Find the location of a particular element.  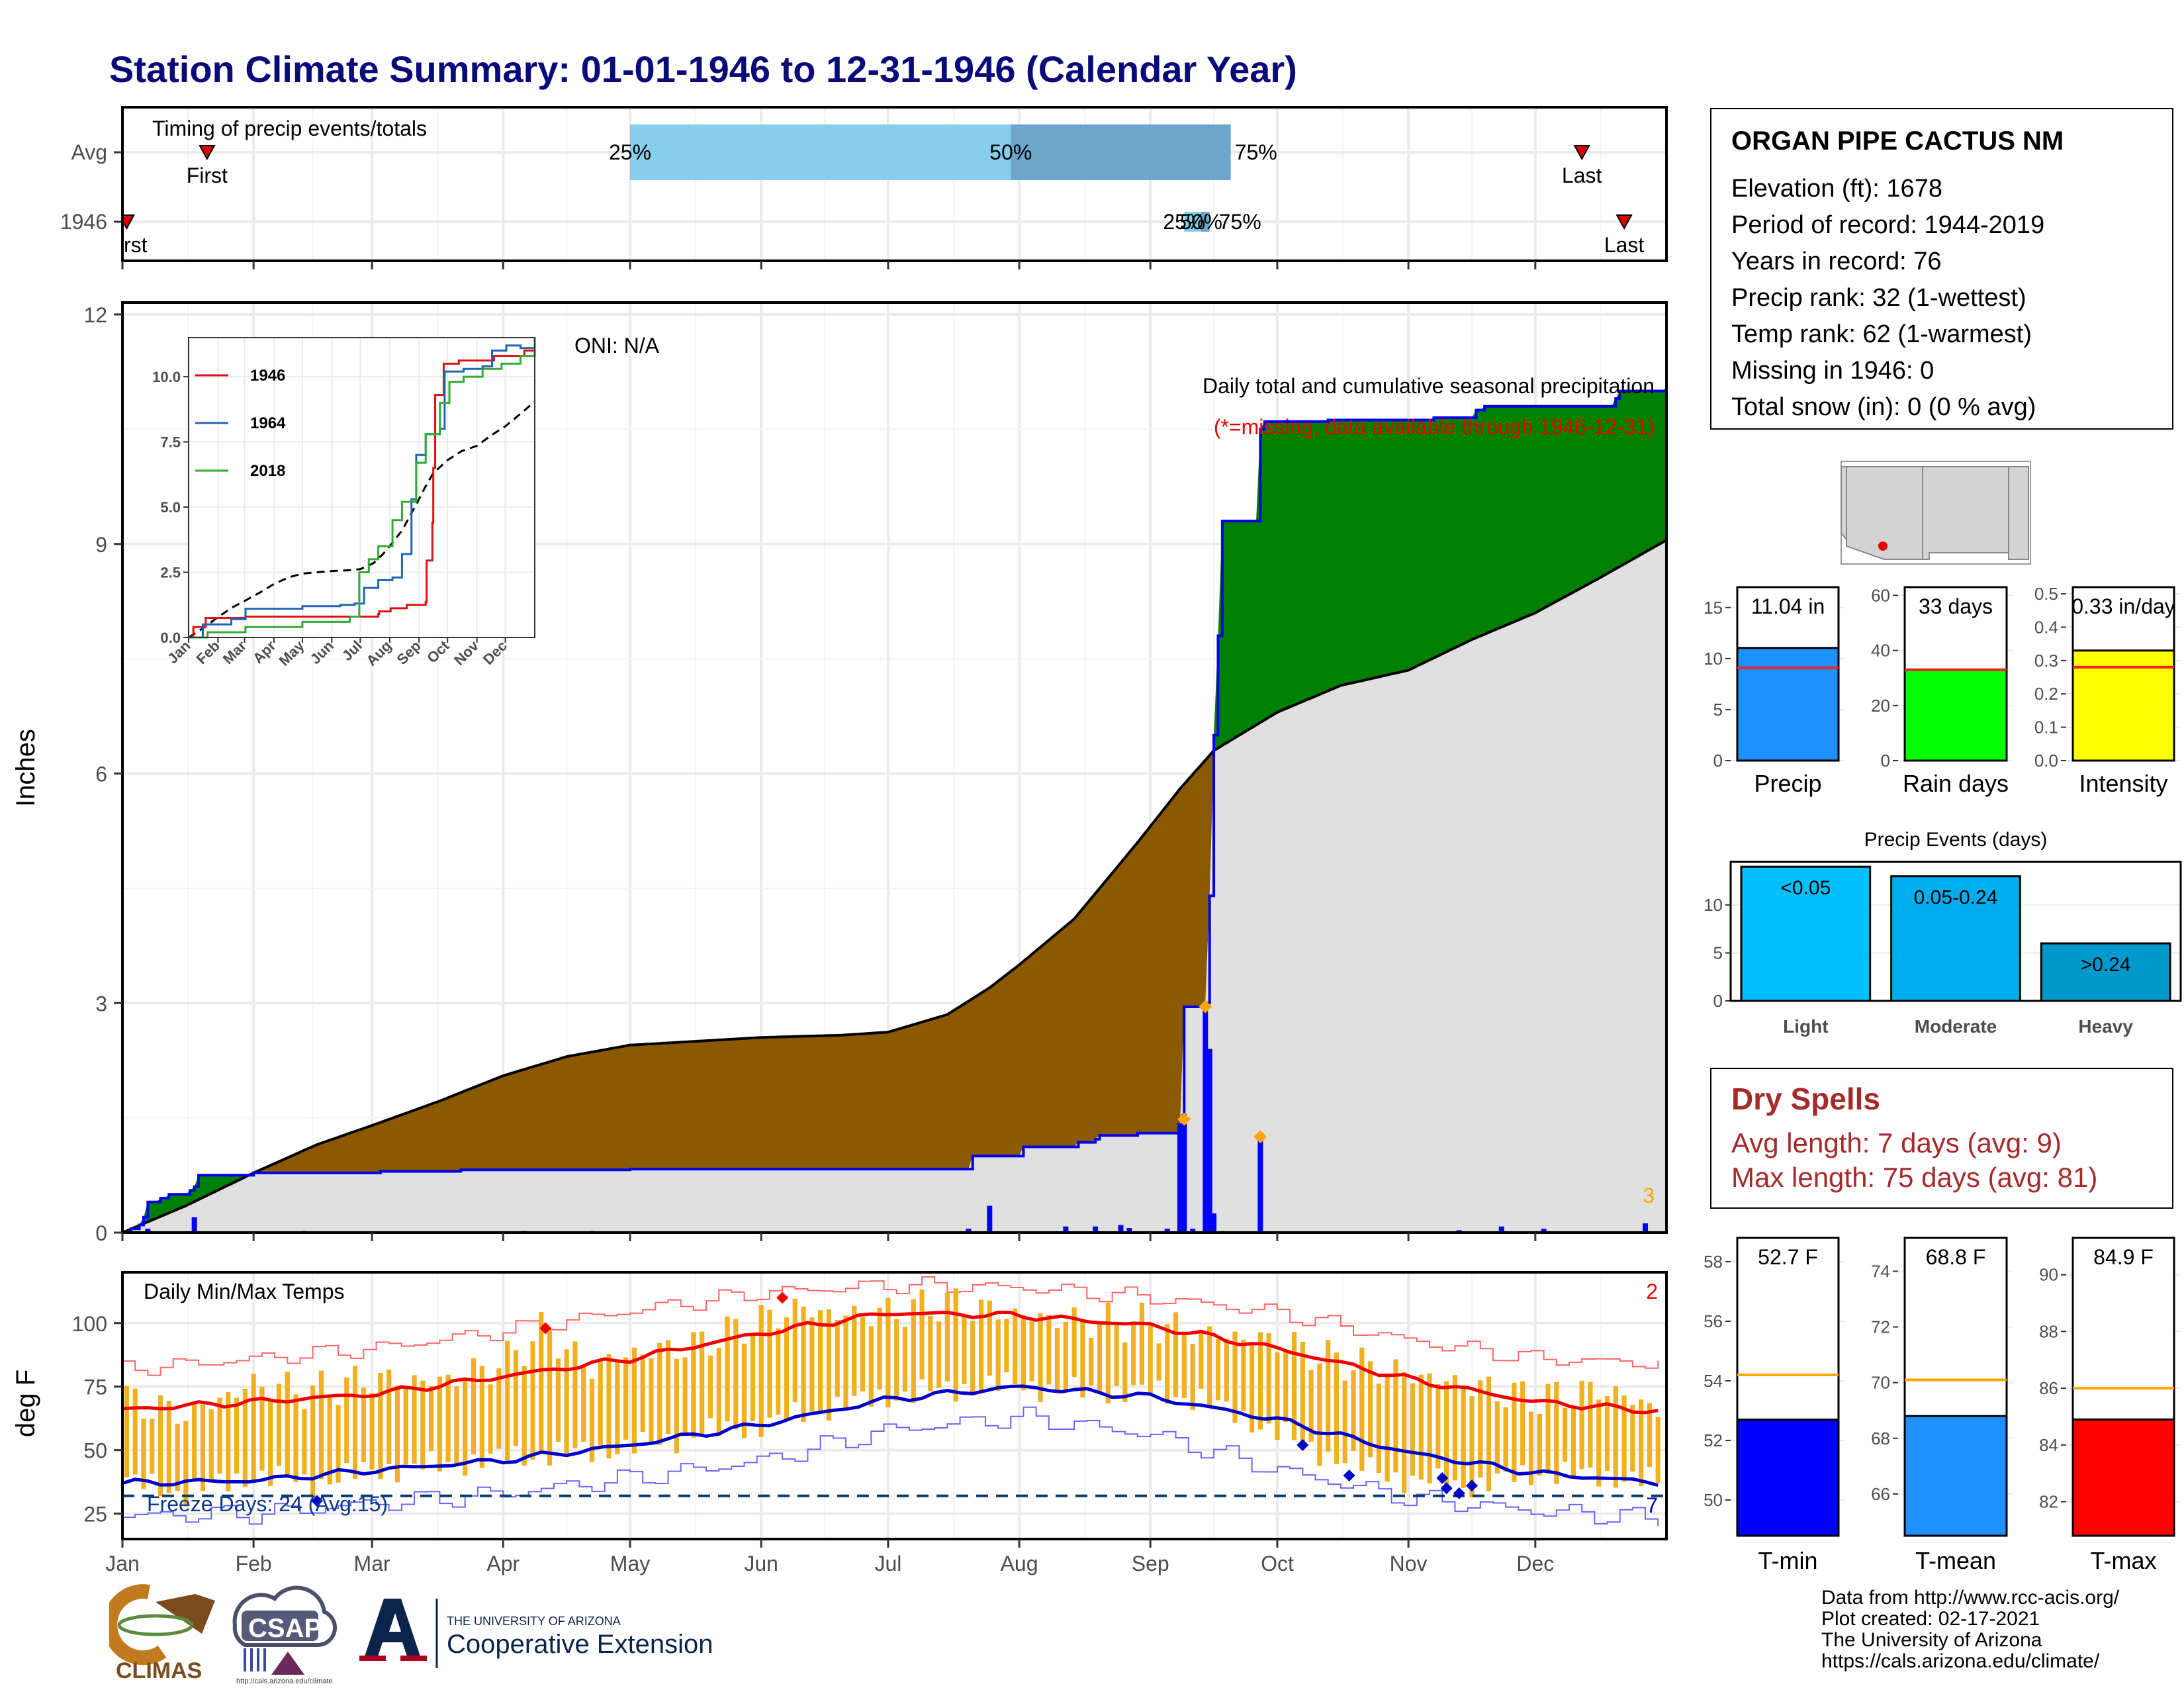

inset-average-line is located at coordinates (361, 519).